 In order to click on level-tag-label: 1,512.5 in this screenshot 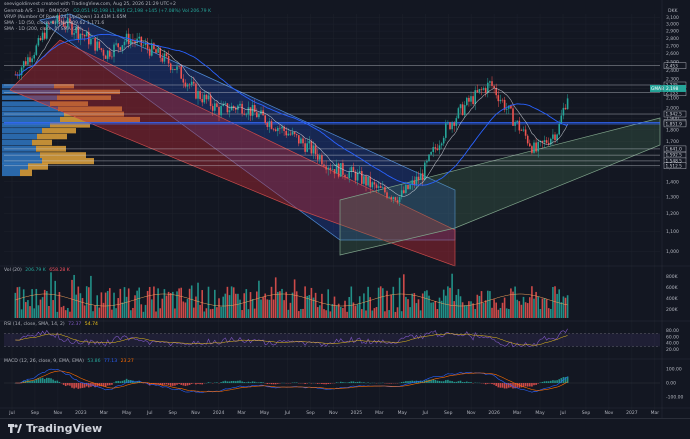, I will do `click(674, 166)`.